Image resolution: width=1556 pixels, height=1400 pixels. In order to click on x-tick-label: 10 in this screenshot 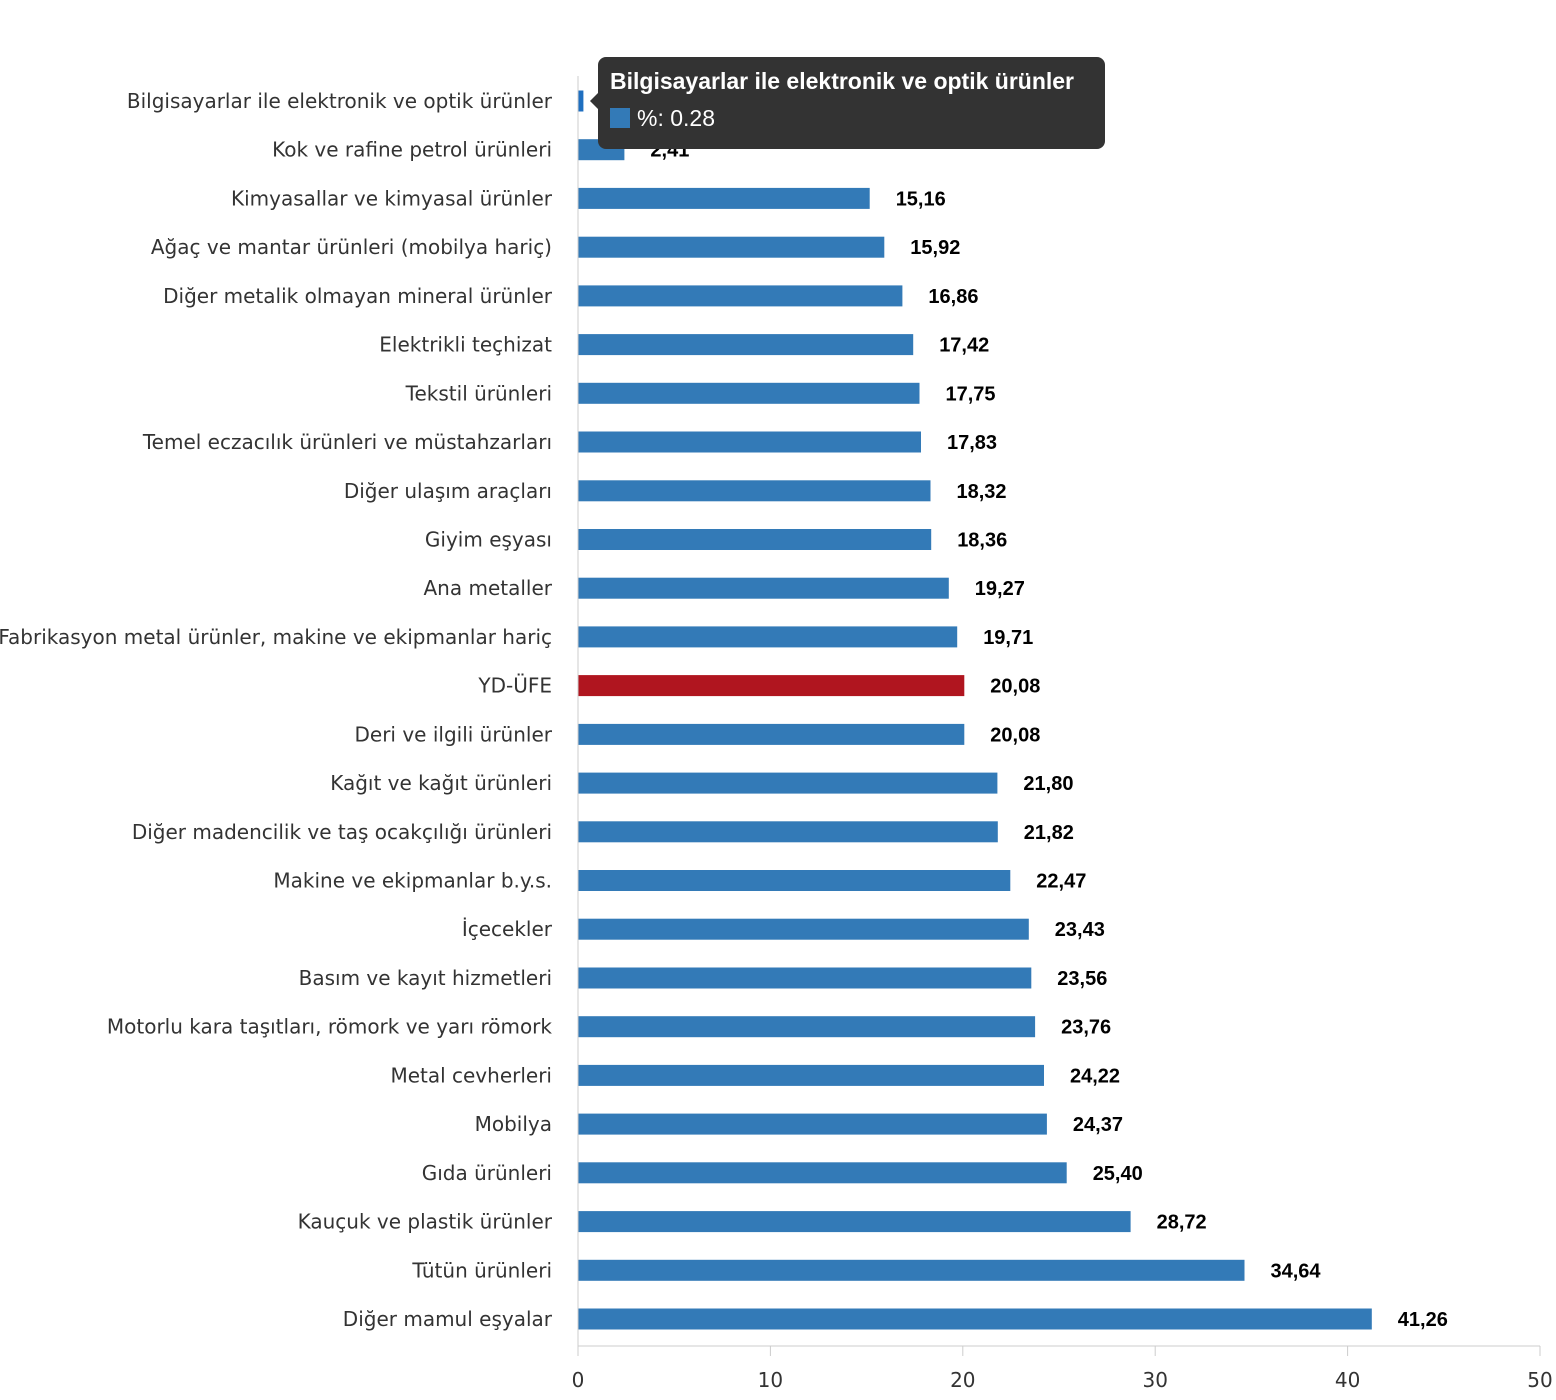, I will do `click(770, 1380)`.